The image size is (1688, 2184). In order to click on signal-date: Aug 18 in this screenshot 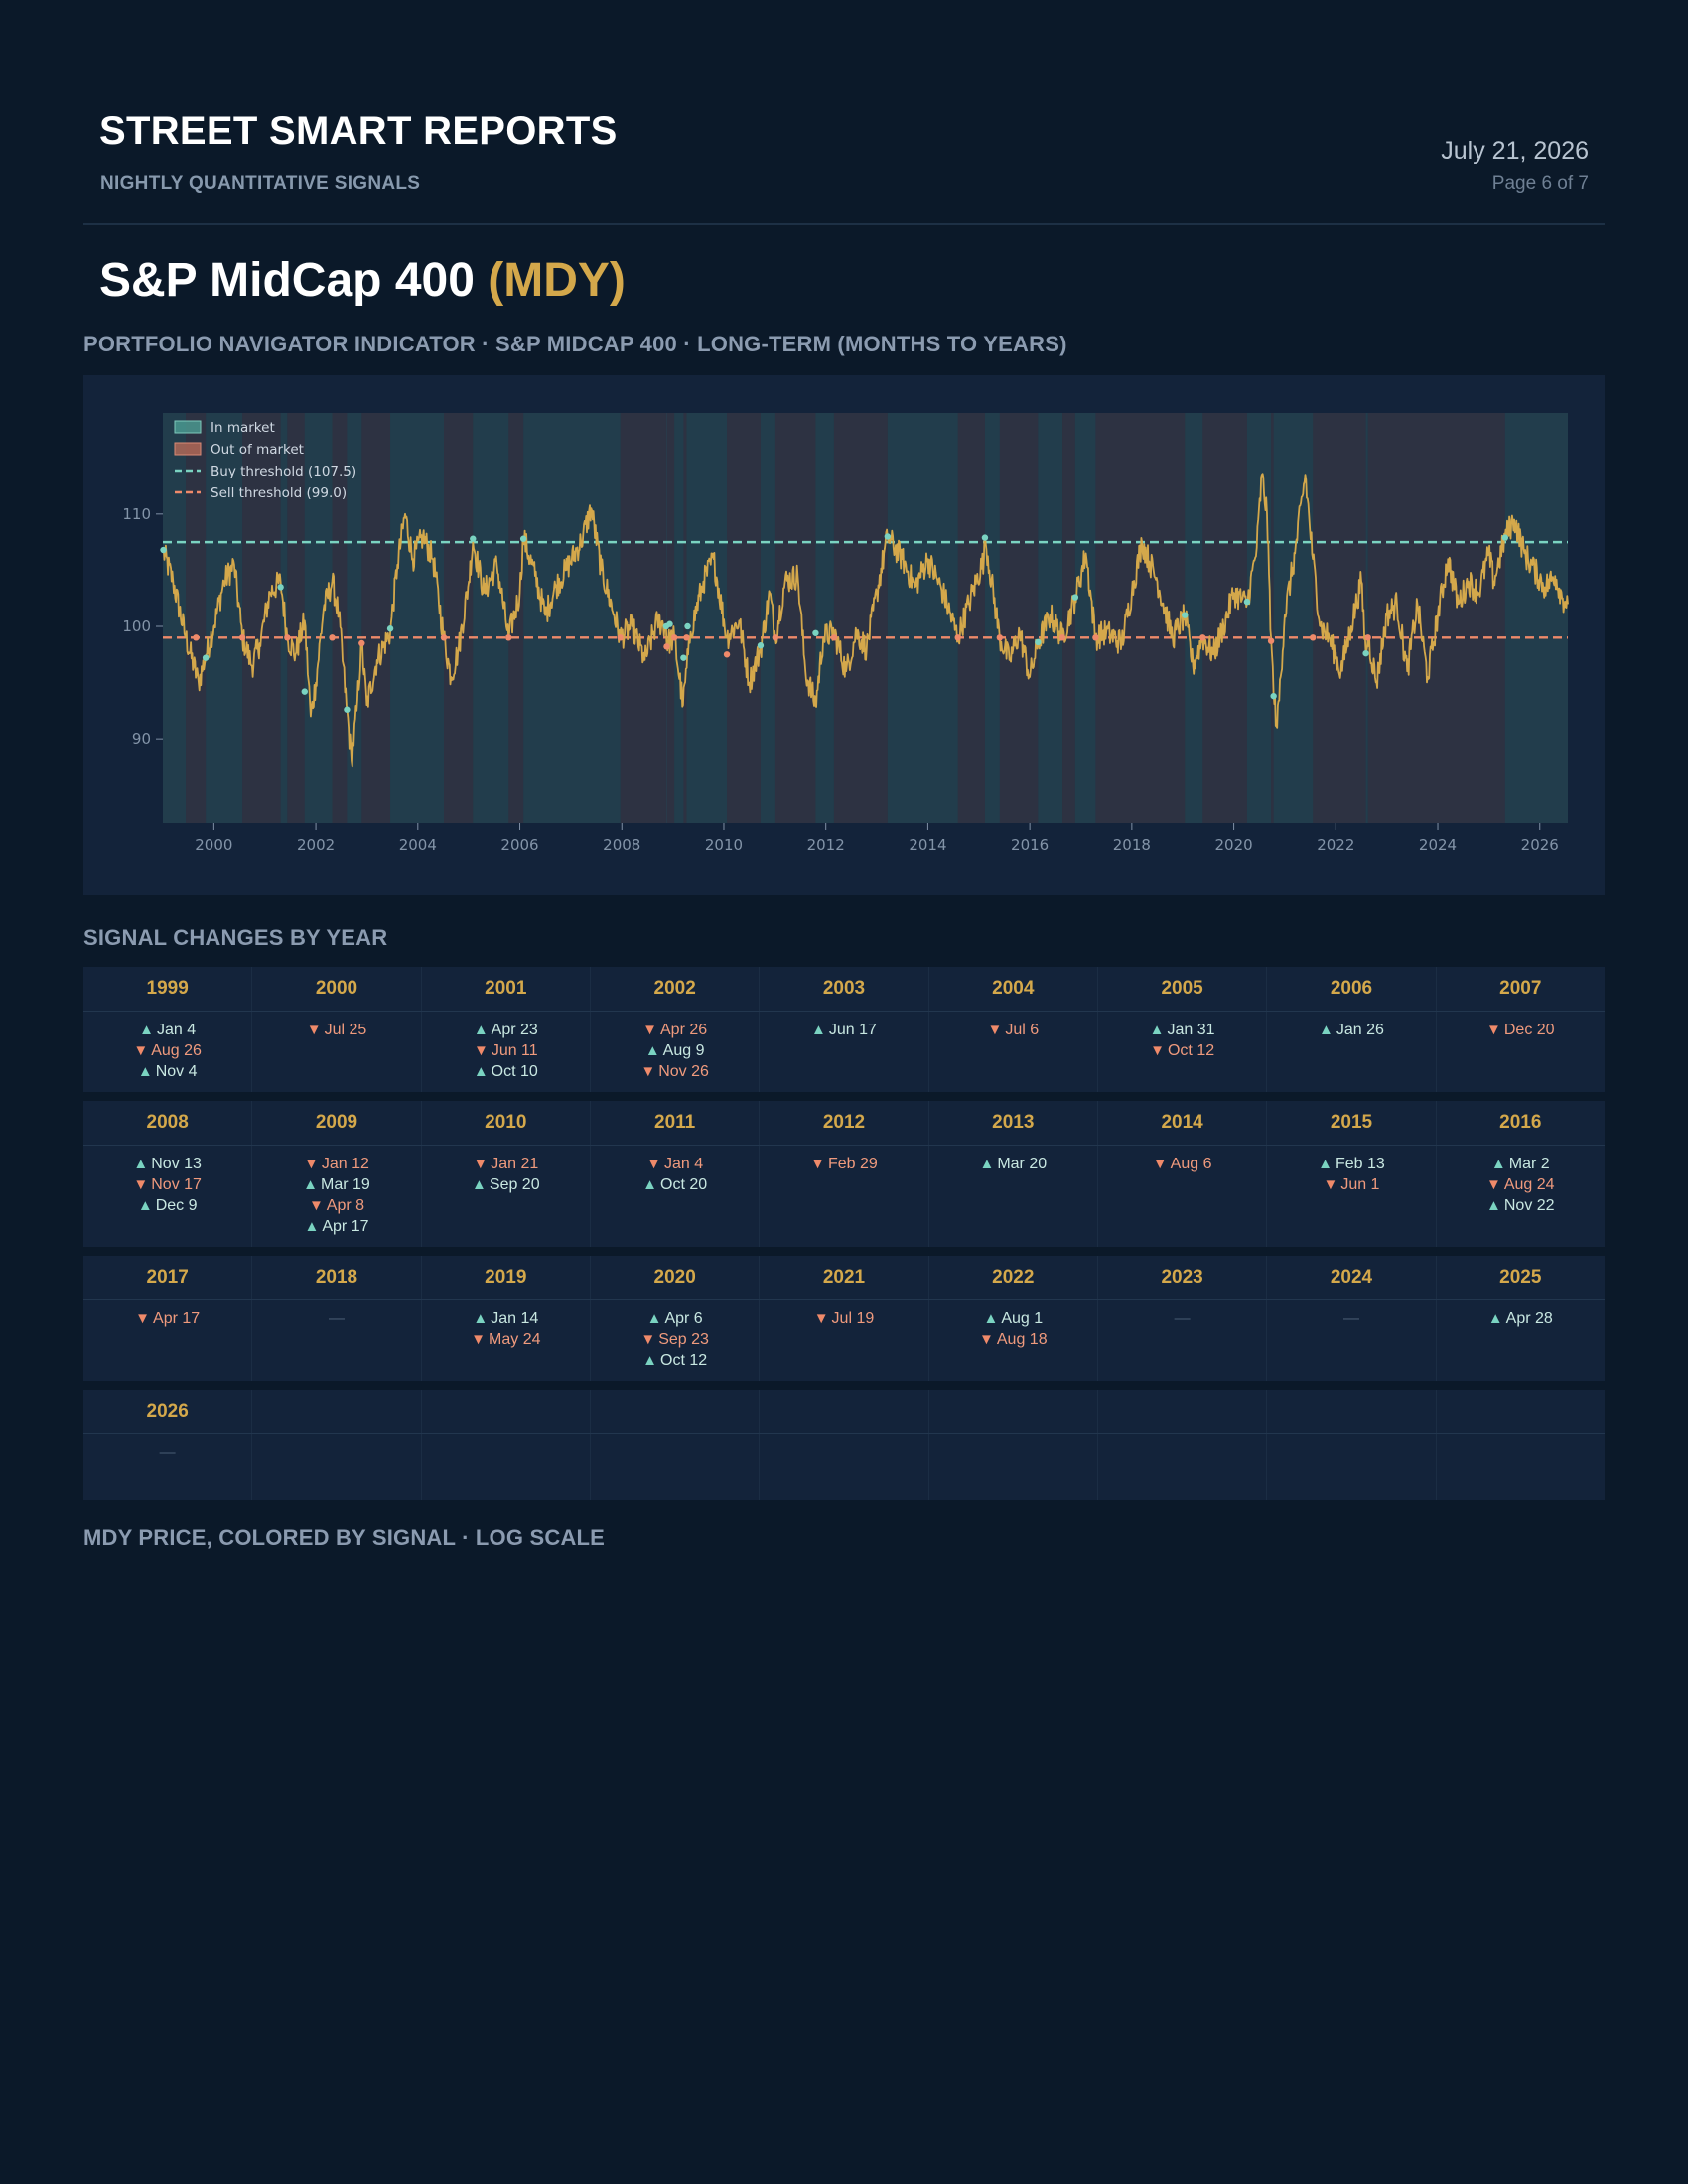, I will do `click(1022, 1339)`.